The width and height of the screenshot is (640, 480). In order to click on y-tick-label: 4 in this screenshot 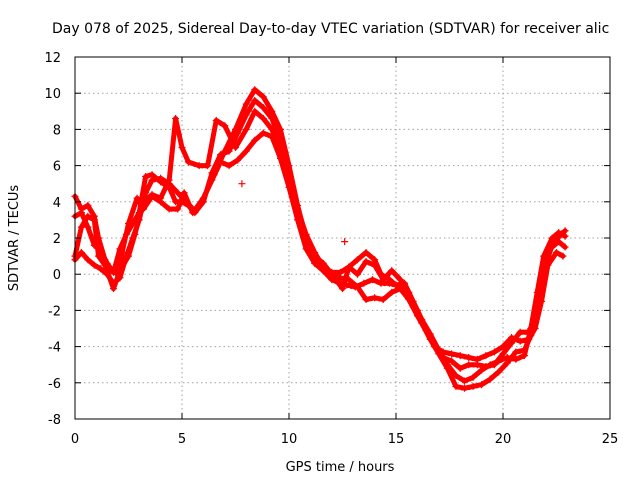, I will do `click(57, 203)`.